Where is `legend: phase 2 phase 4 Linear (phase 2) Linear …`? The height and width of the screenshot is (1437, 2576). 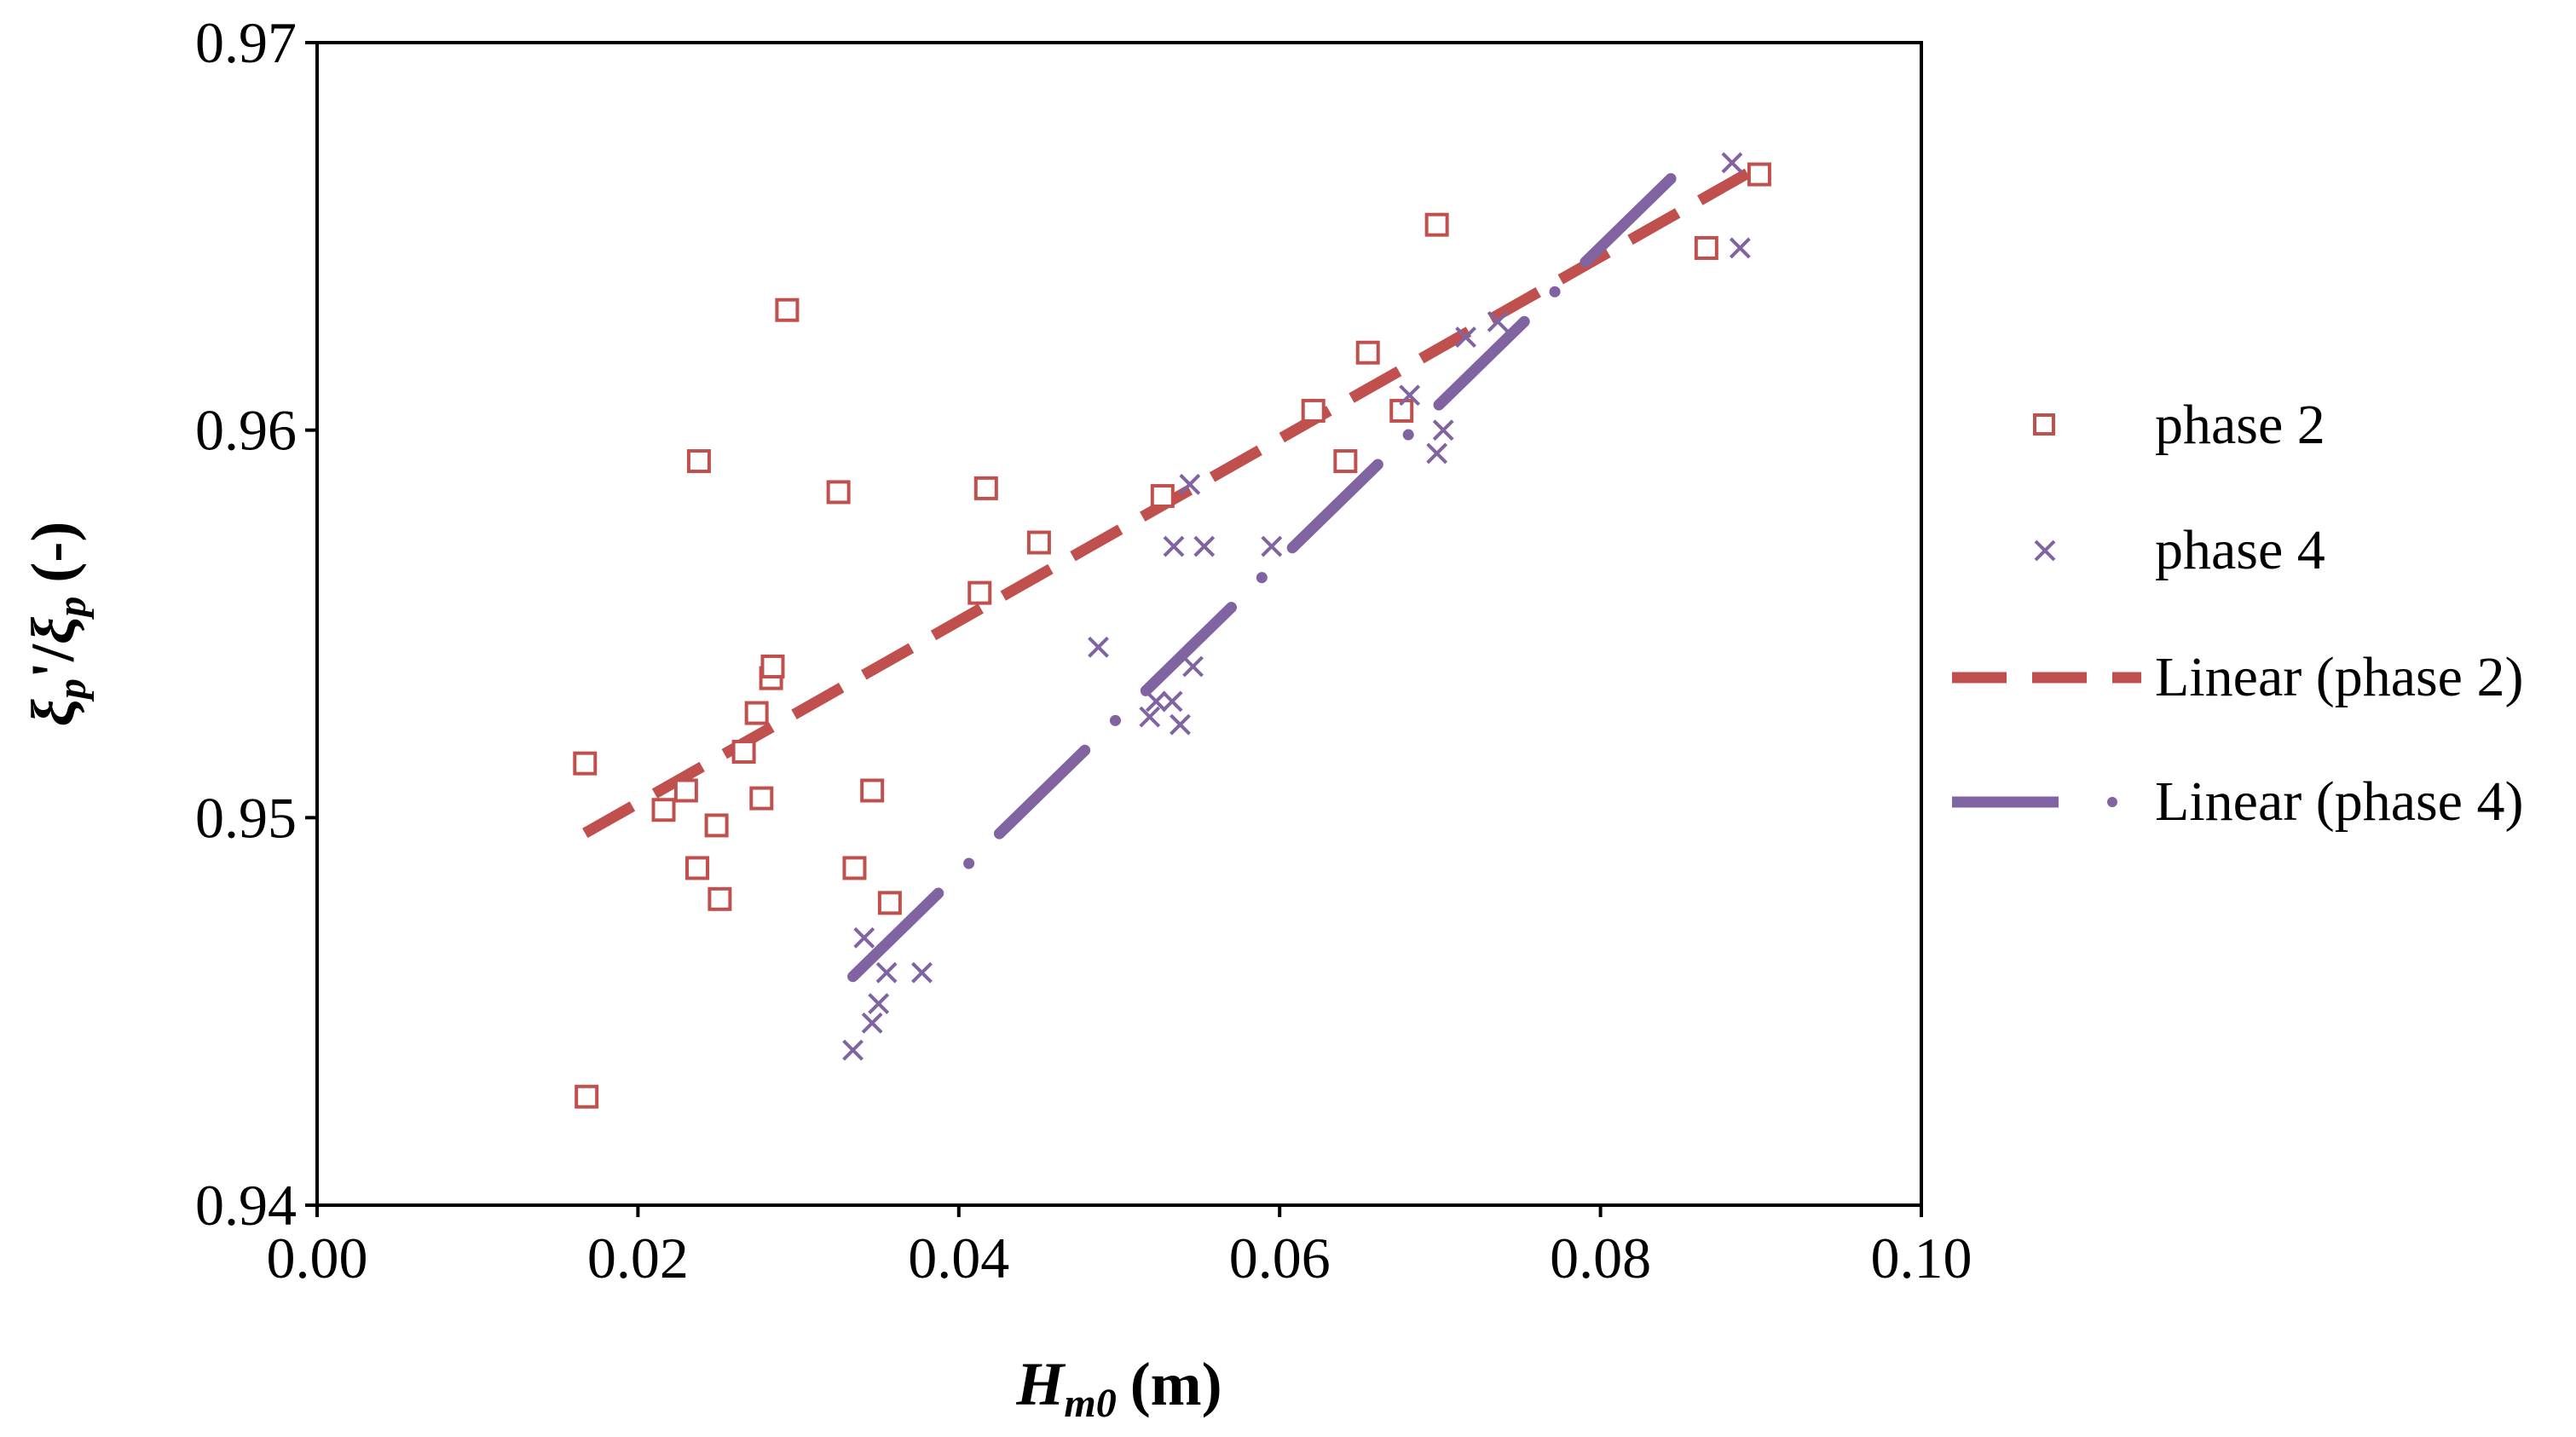
legend: phase 2 phase 4 Linear (phase 2) Linear … is located at coordinates (2237, 613).